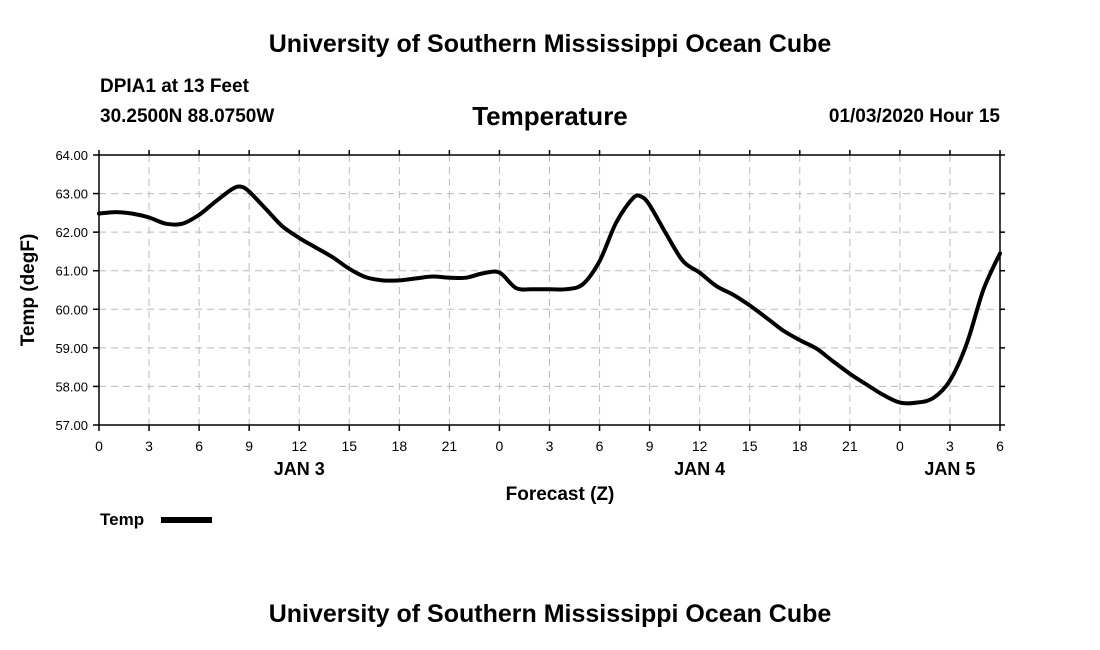  Describe the element at coordinates (71, 348) in the screenshot. I see `y-tick-label: 59.00` at that location.